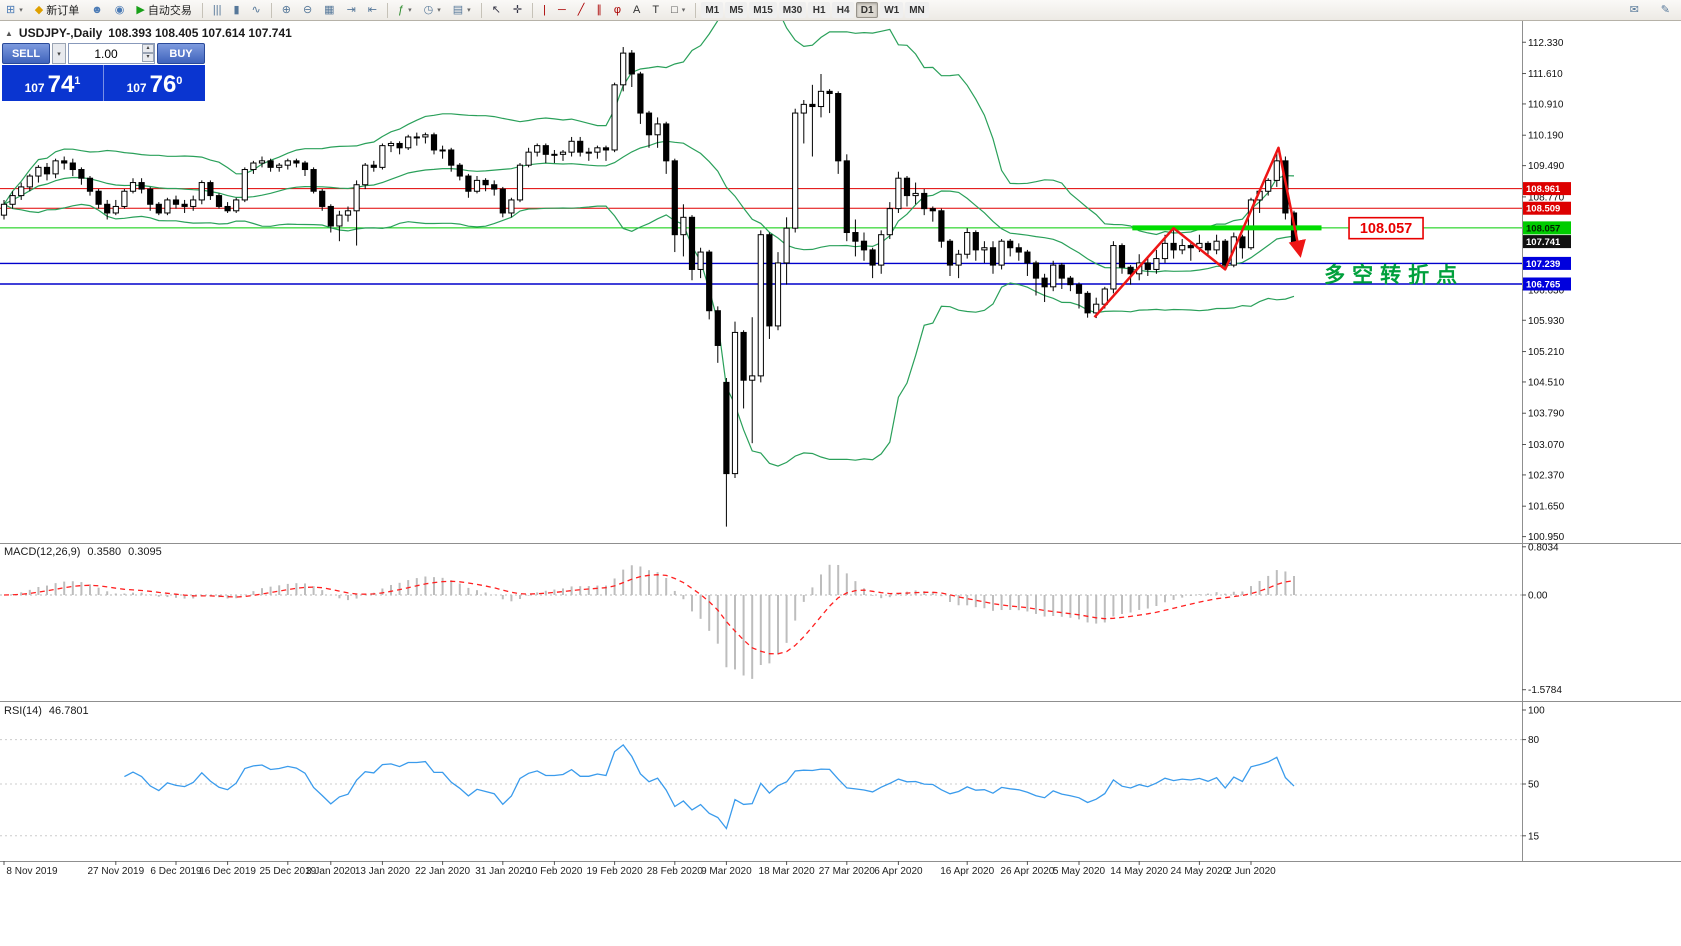 Image resolution: width=1681 pixels, height=946 pixels. What do you see at coordinates (892, 10) in the screenshot?
I see `timeframe-w1-button: W1` at bounding box center [892, 10].